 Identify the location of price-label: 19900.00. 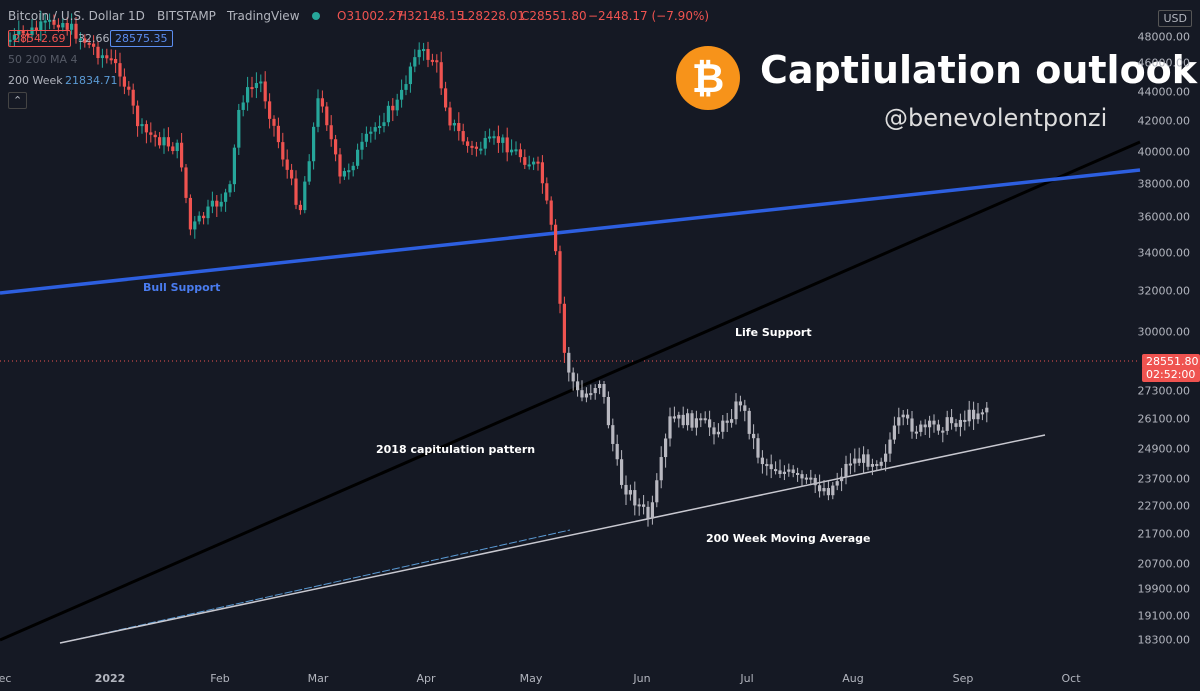
(1164, 589).